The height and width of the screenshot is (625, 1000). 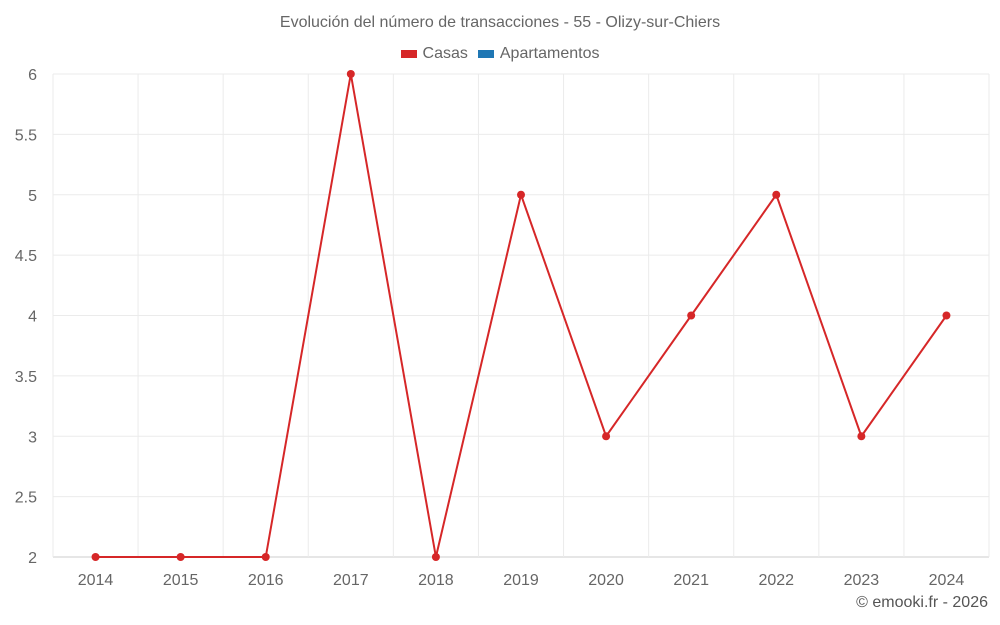 I want to click on legend-swatch-casas, so click(x=408, y=54).